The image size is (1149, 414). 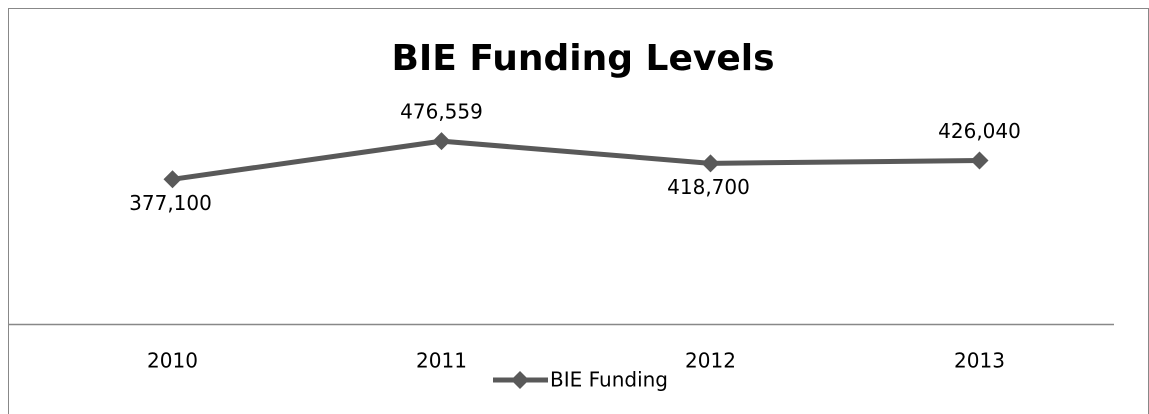 What do you see at coordinates (582, 58) in the screenshot?
I see `chart-title: BIE Funding Levels` at bounding box center [582, 58].